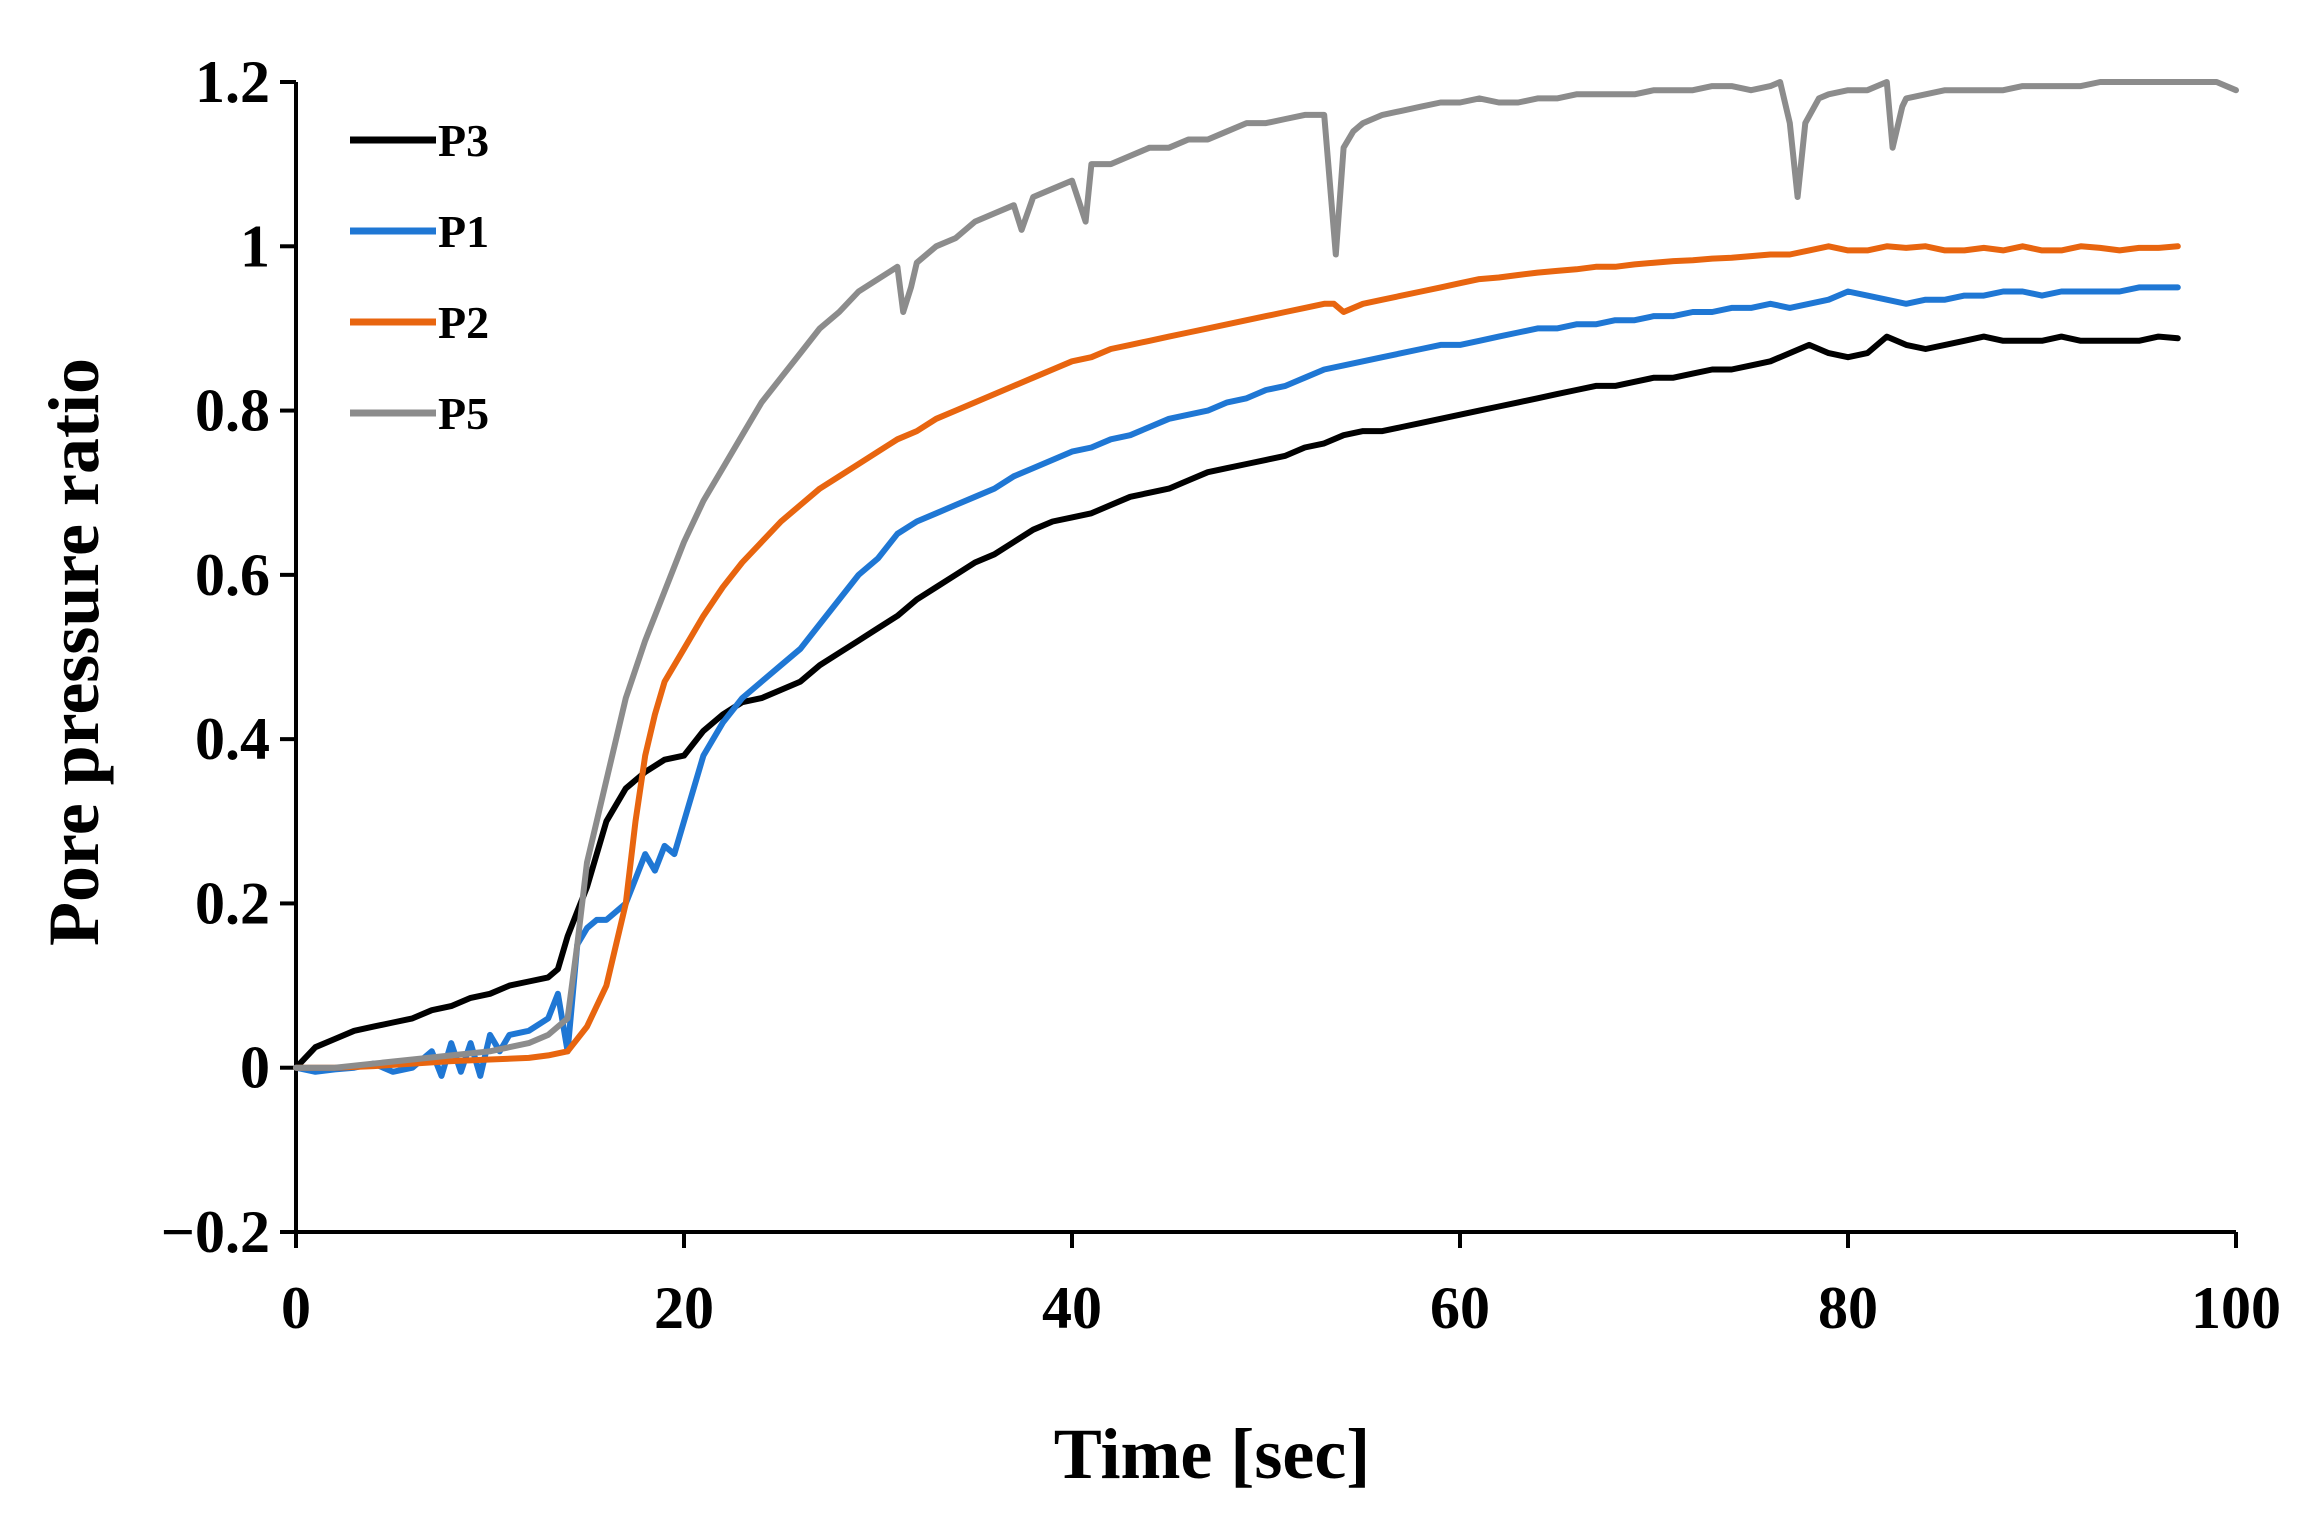 The height and width of the screenshot is (1519, 2313). I want to click on x-axis-title: Time [sec], so click(1212, 1454).